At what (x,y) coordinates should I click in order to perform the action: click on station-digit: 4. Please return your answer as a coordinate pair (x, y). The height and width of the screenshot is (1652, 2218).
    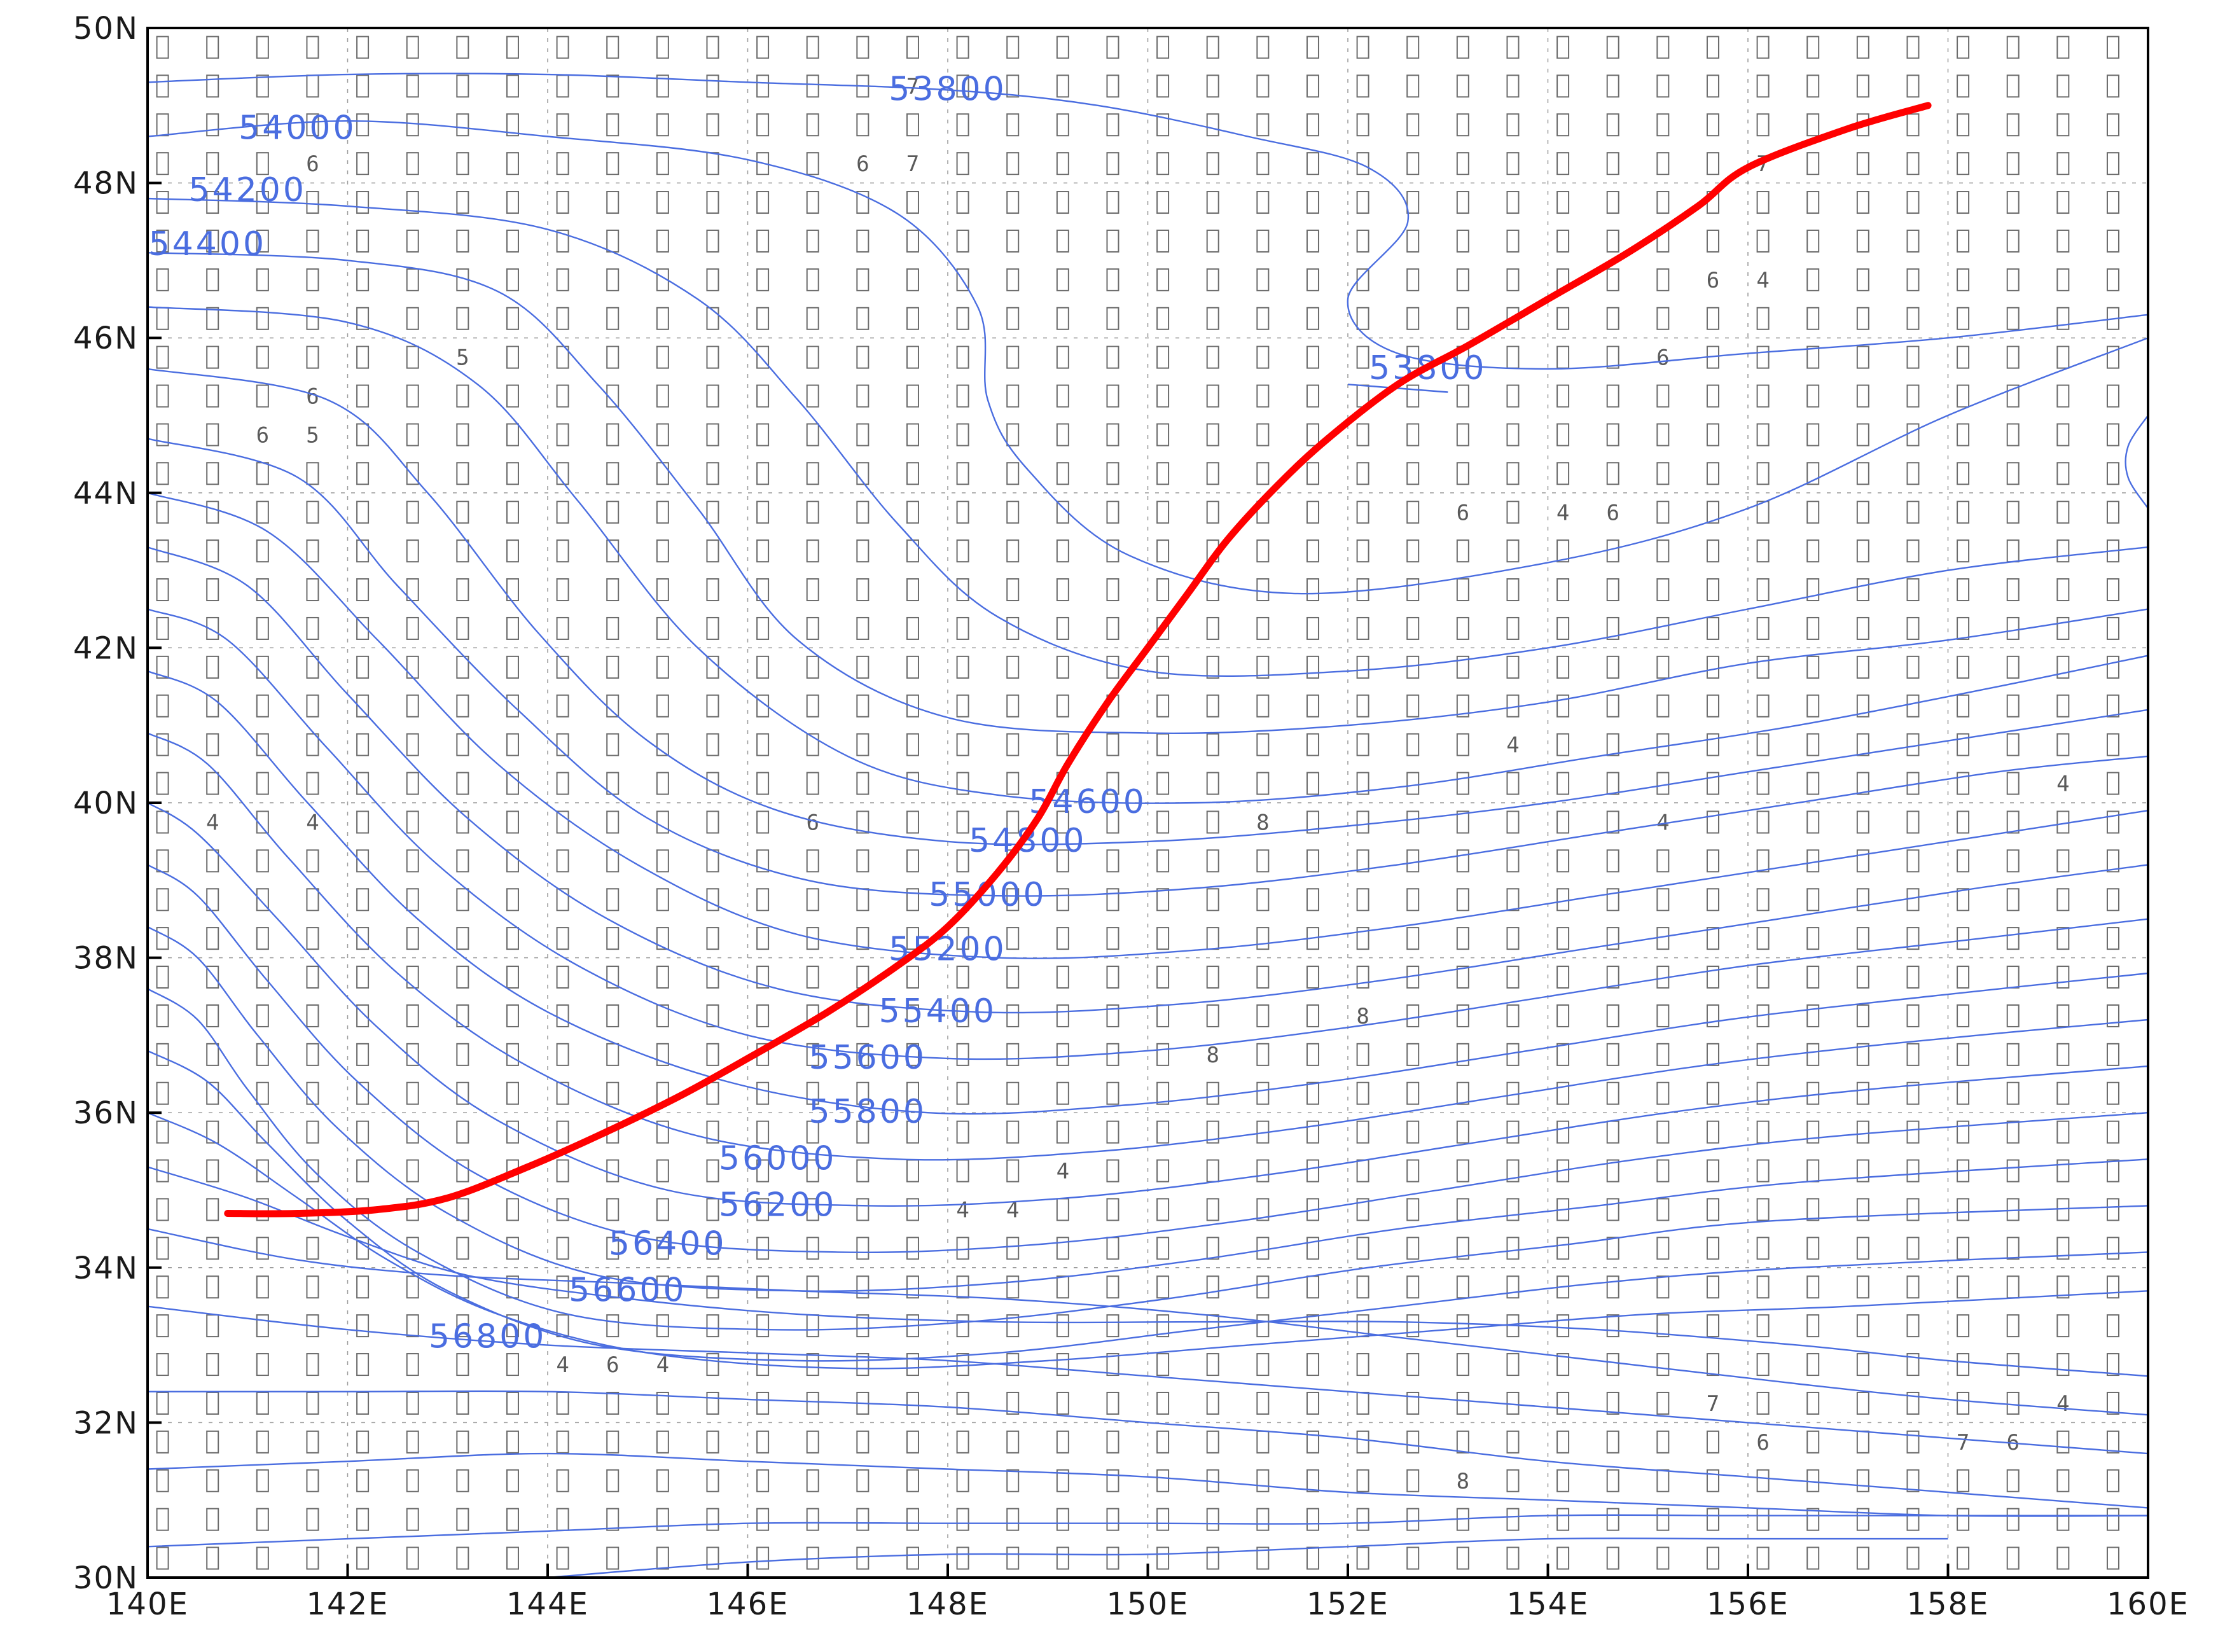
    Looking at the image, I should click on (1562, 512).